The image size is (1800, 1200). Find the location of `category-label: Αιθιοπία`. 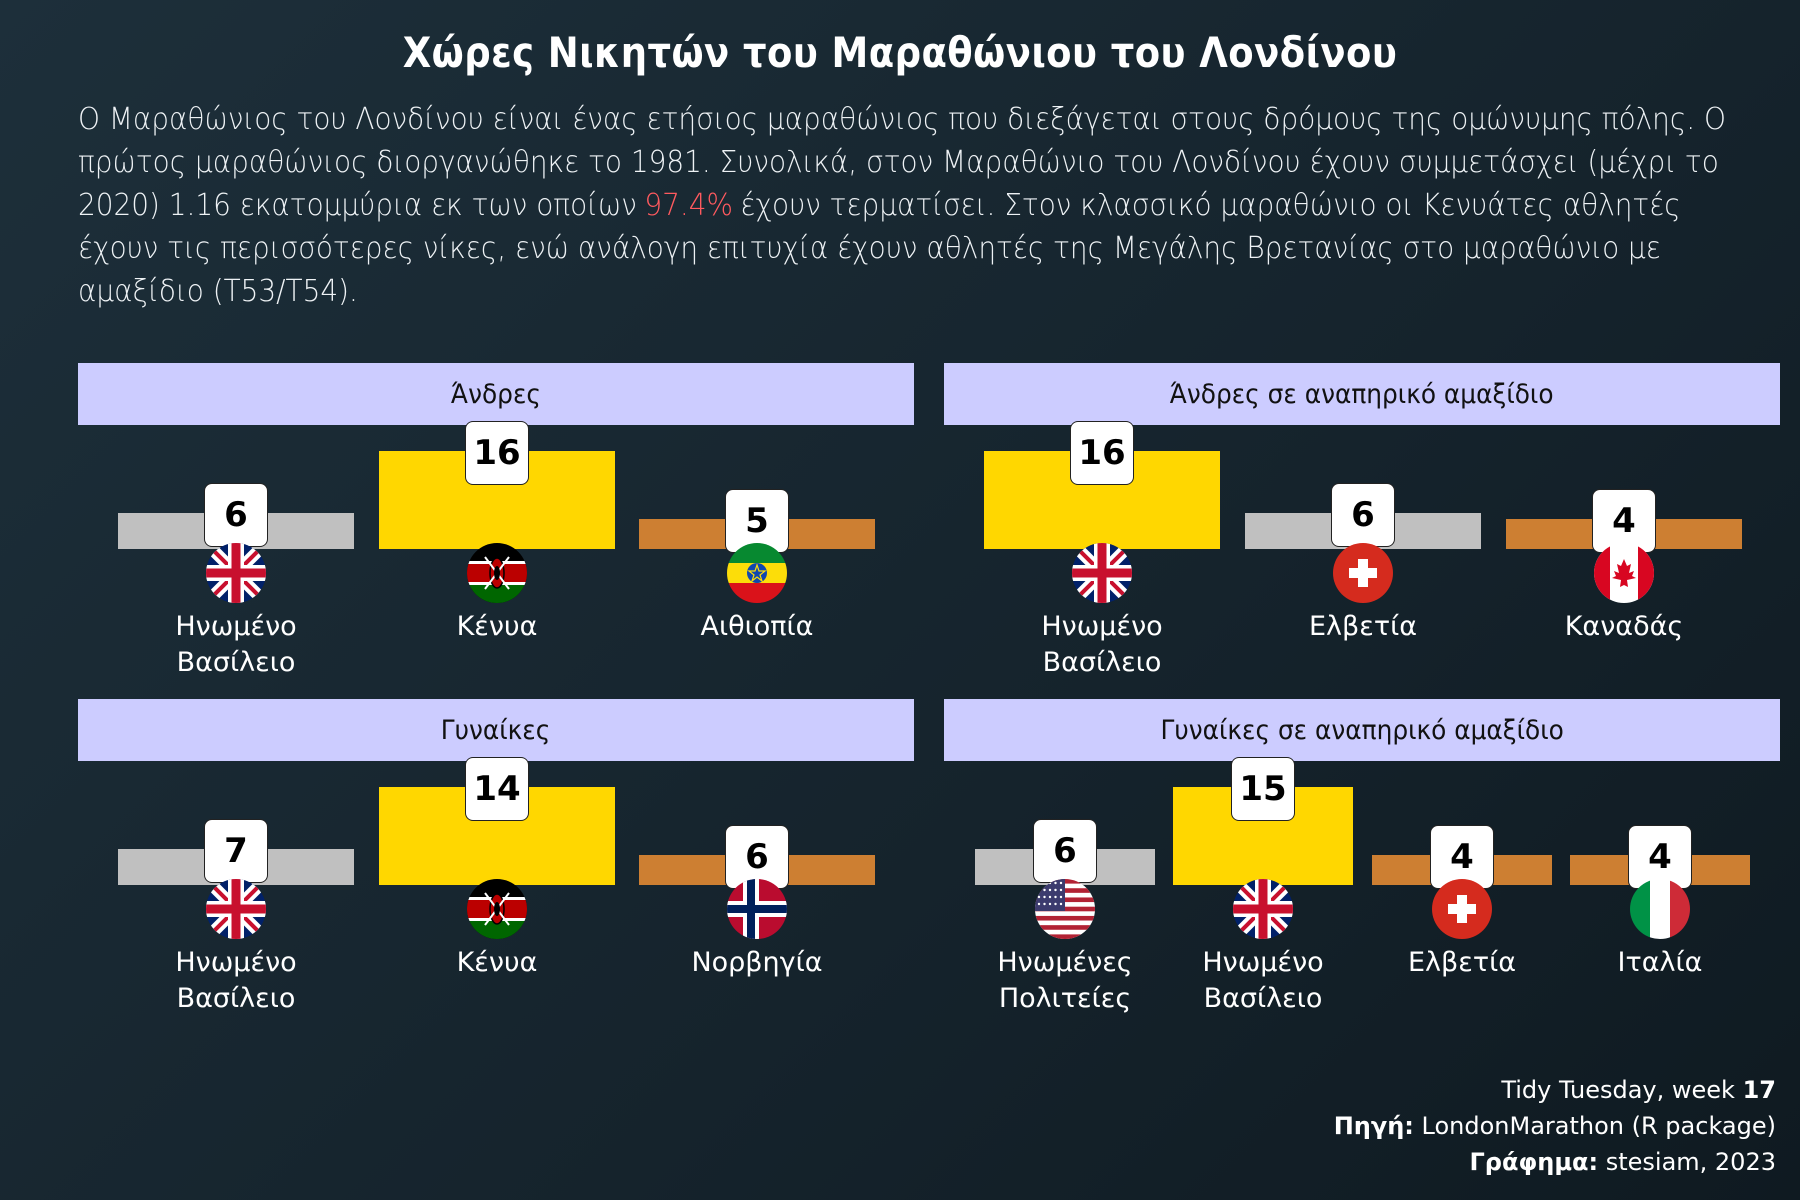

category-label: Αιθιοπία is located at coordinates (757, 626).